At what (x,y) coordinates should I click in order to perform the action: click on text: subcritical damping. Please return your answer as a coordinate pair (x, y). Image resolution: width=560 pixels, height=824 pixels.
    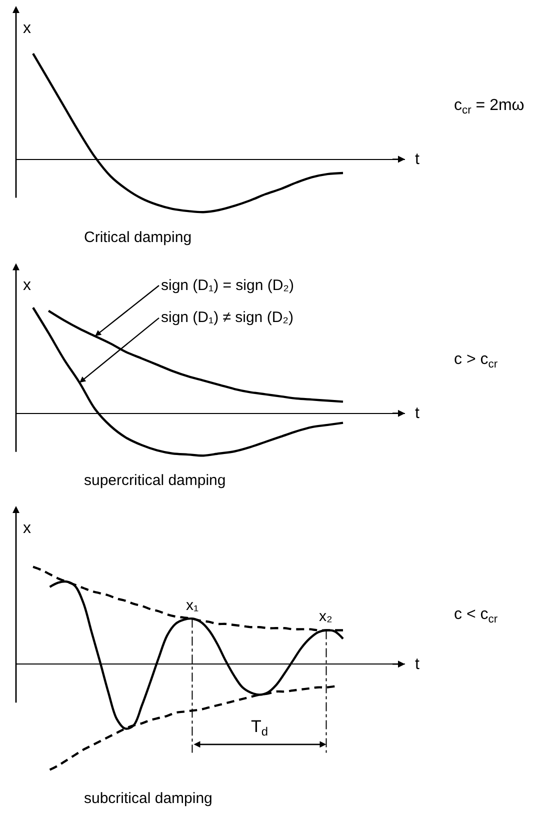
    Looking at the image, I should click on (148, 798).